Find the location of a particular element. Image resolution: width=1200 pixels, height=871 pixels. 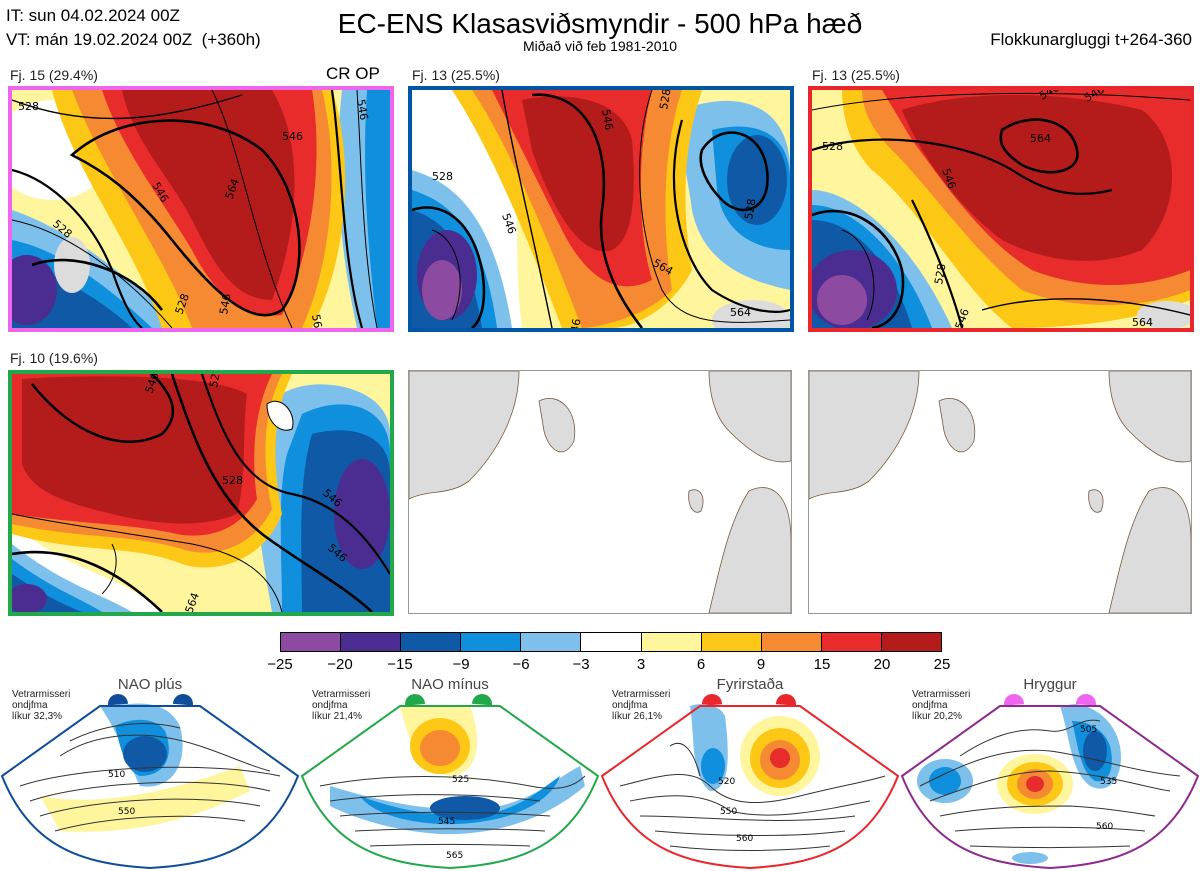

colorbar-tick: −9 is located at coordinates (461, 664).